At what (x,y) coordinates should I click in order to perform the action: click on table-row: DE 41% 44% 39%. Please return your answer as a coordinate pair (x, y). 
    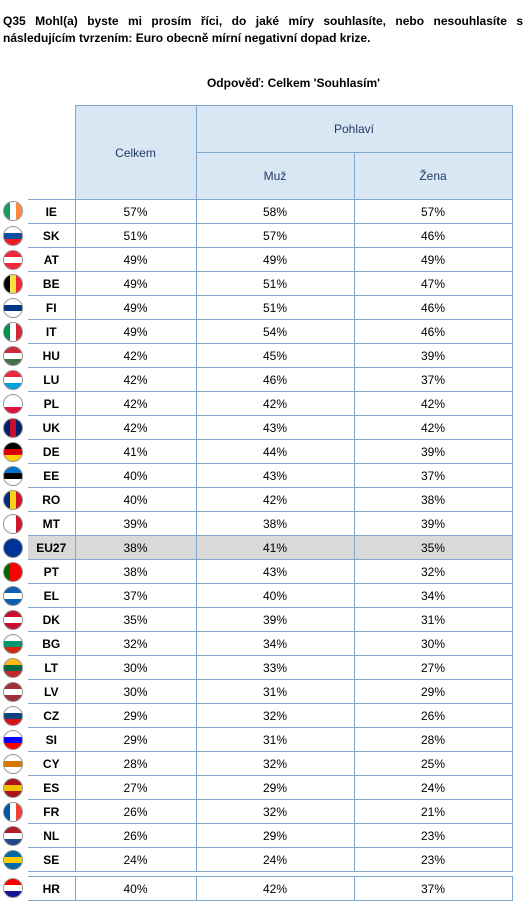
    Looking at the image, I should click on (256, 451).